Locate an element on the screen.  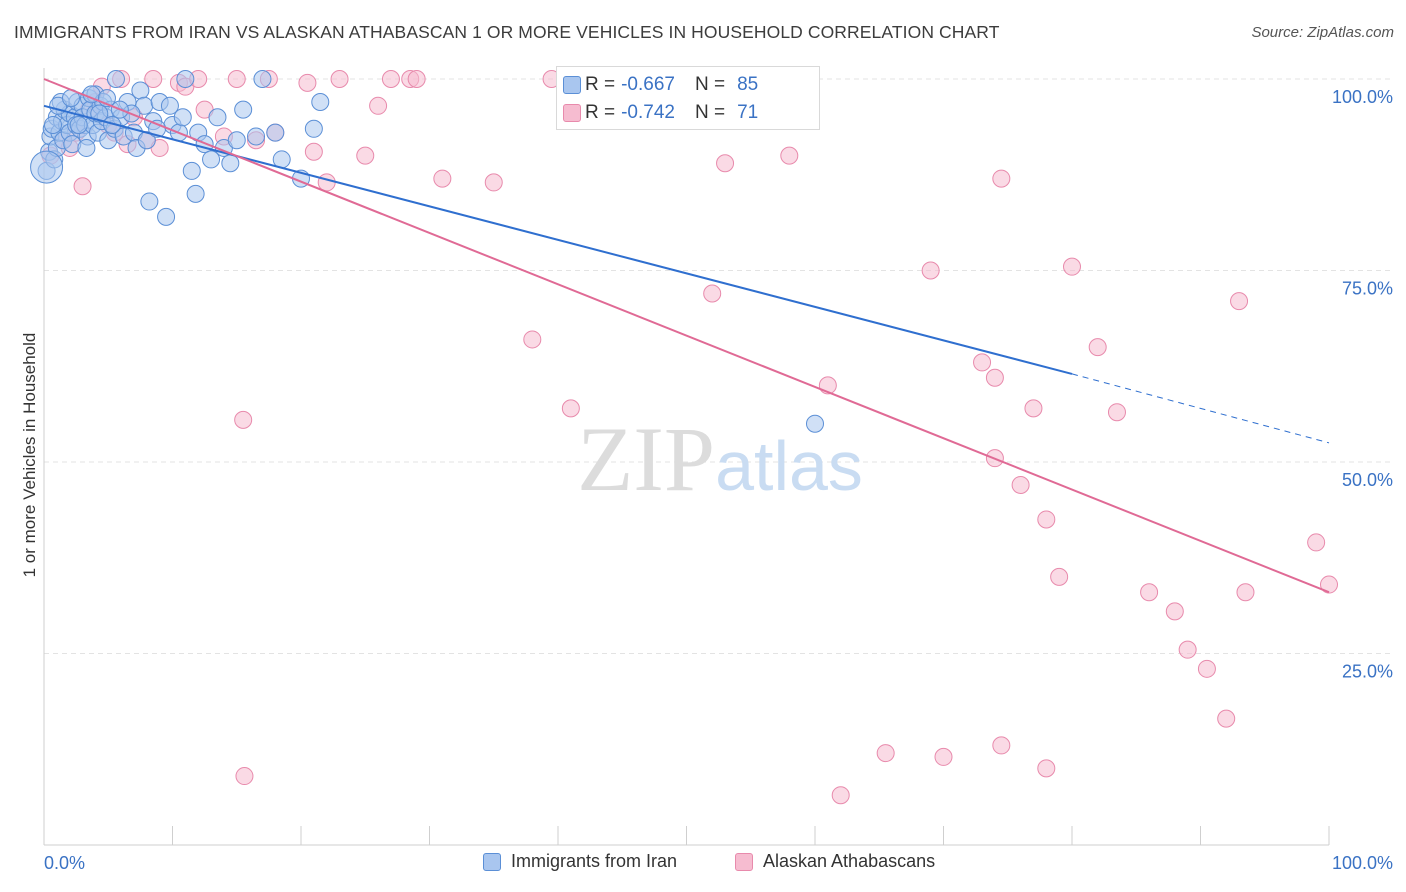
y-tick-label-50: 50.0% is located at coordinates (1367, 480).